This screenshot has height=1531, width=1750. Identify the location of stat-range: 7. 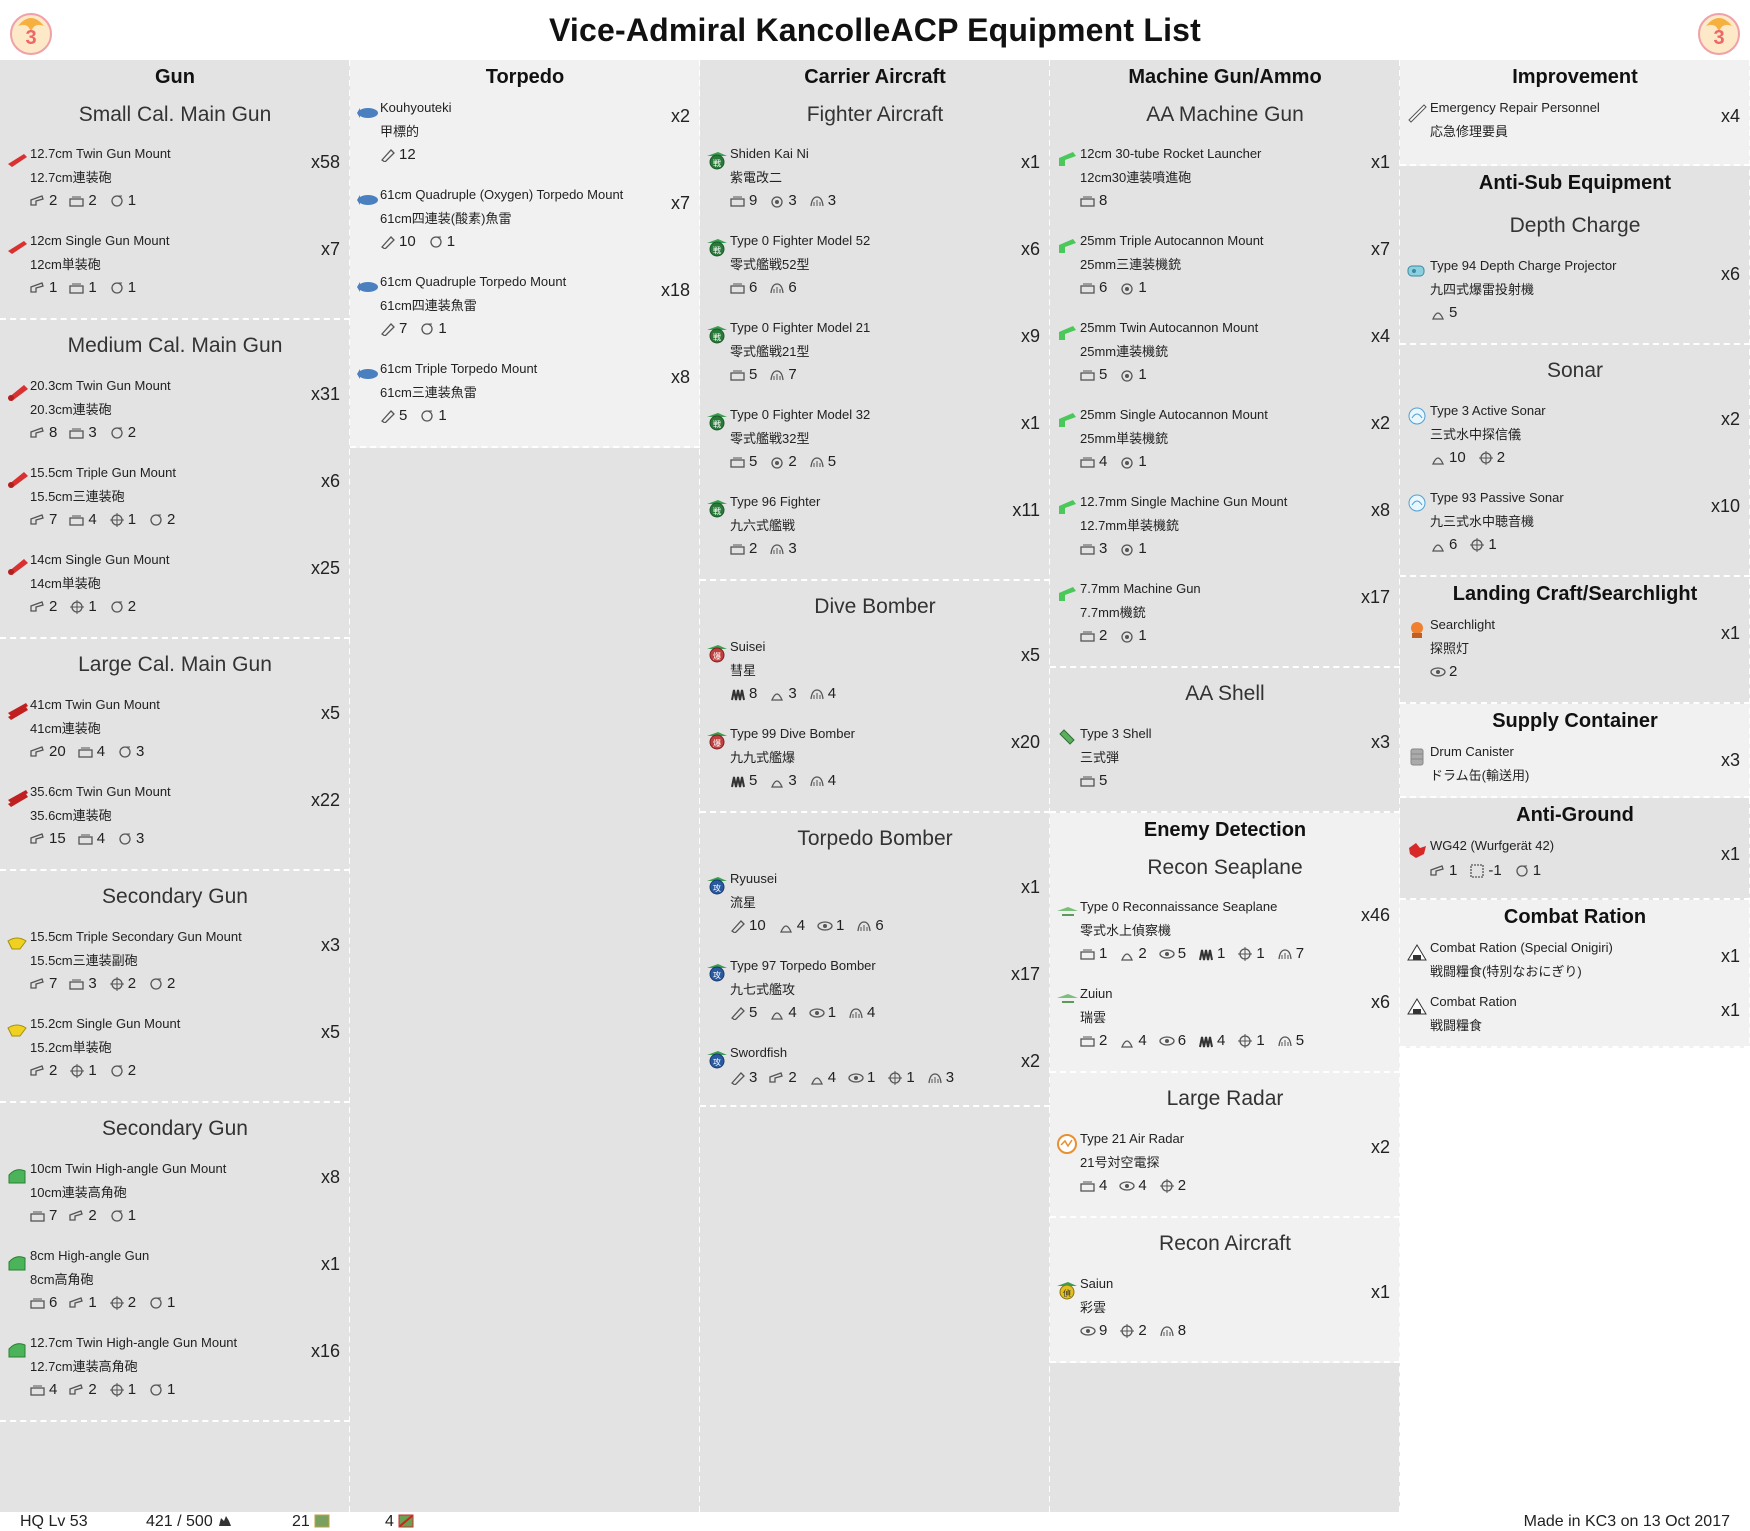
(1290, 953).